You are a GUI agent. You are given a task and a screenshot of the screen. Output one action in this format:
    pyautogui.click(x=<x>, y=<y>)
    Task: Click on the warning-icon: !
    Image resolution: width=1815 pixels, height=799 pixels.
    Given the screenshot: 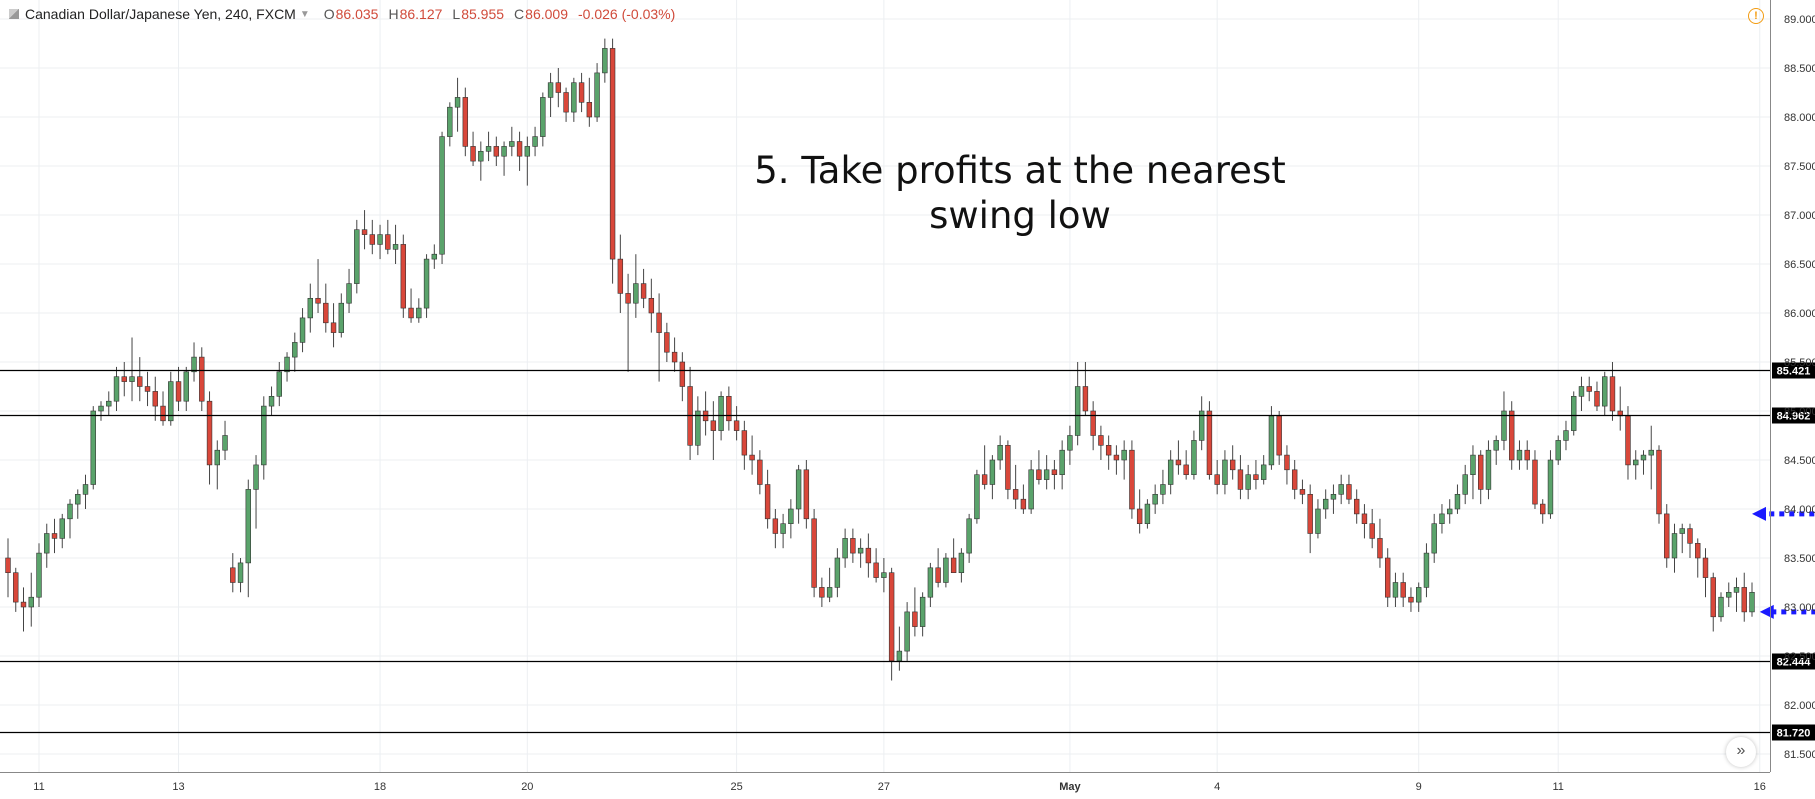 What is the action you would take?
    pyautogui.click(x=1756, y=16)
    